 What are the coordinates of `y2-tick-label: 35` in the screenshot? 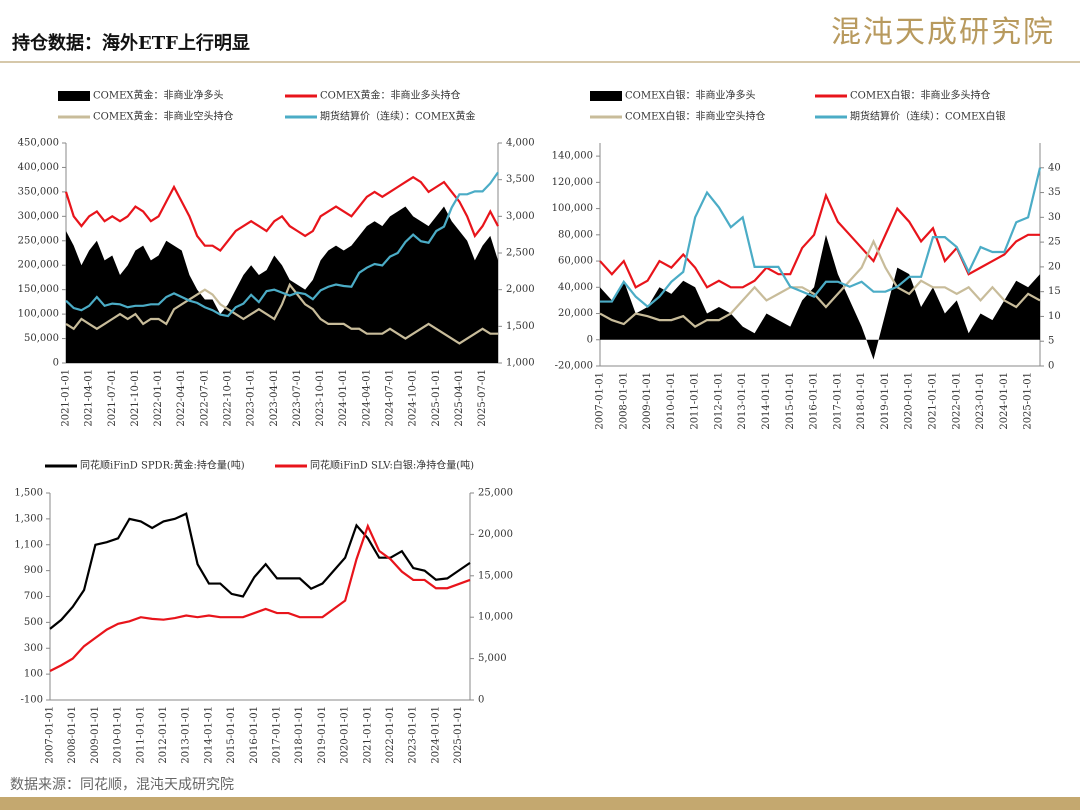 It's located at (1054, 192).